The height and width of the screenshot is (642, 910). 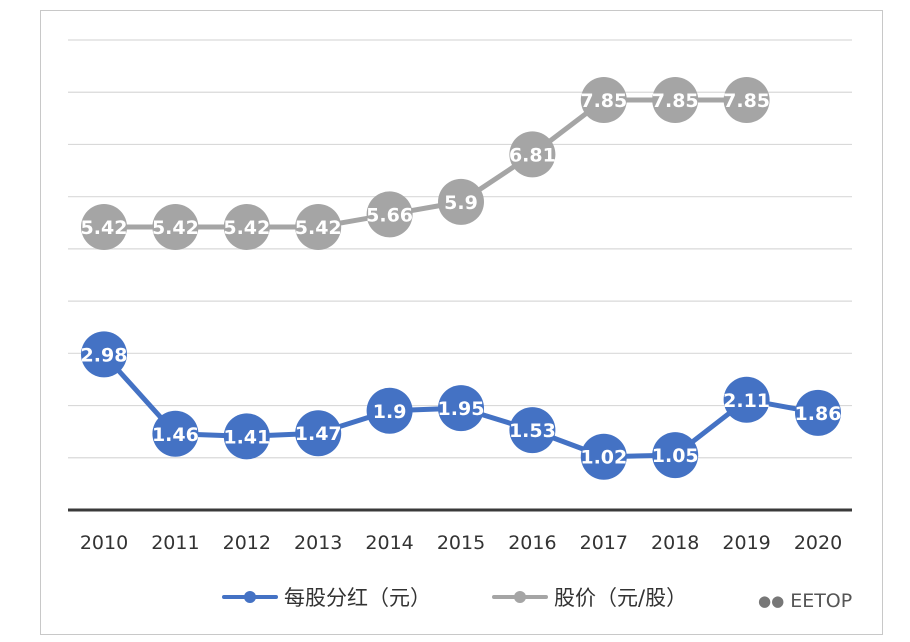 I want to click on data-label: 1.47, so click(x=318, y=434).